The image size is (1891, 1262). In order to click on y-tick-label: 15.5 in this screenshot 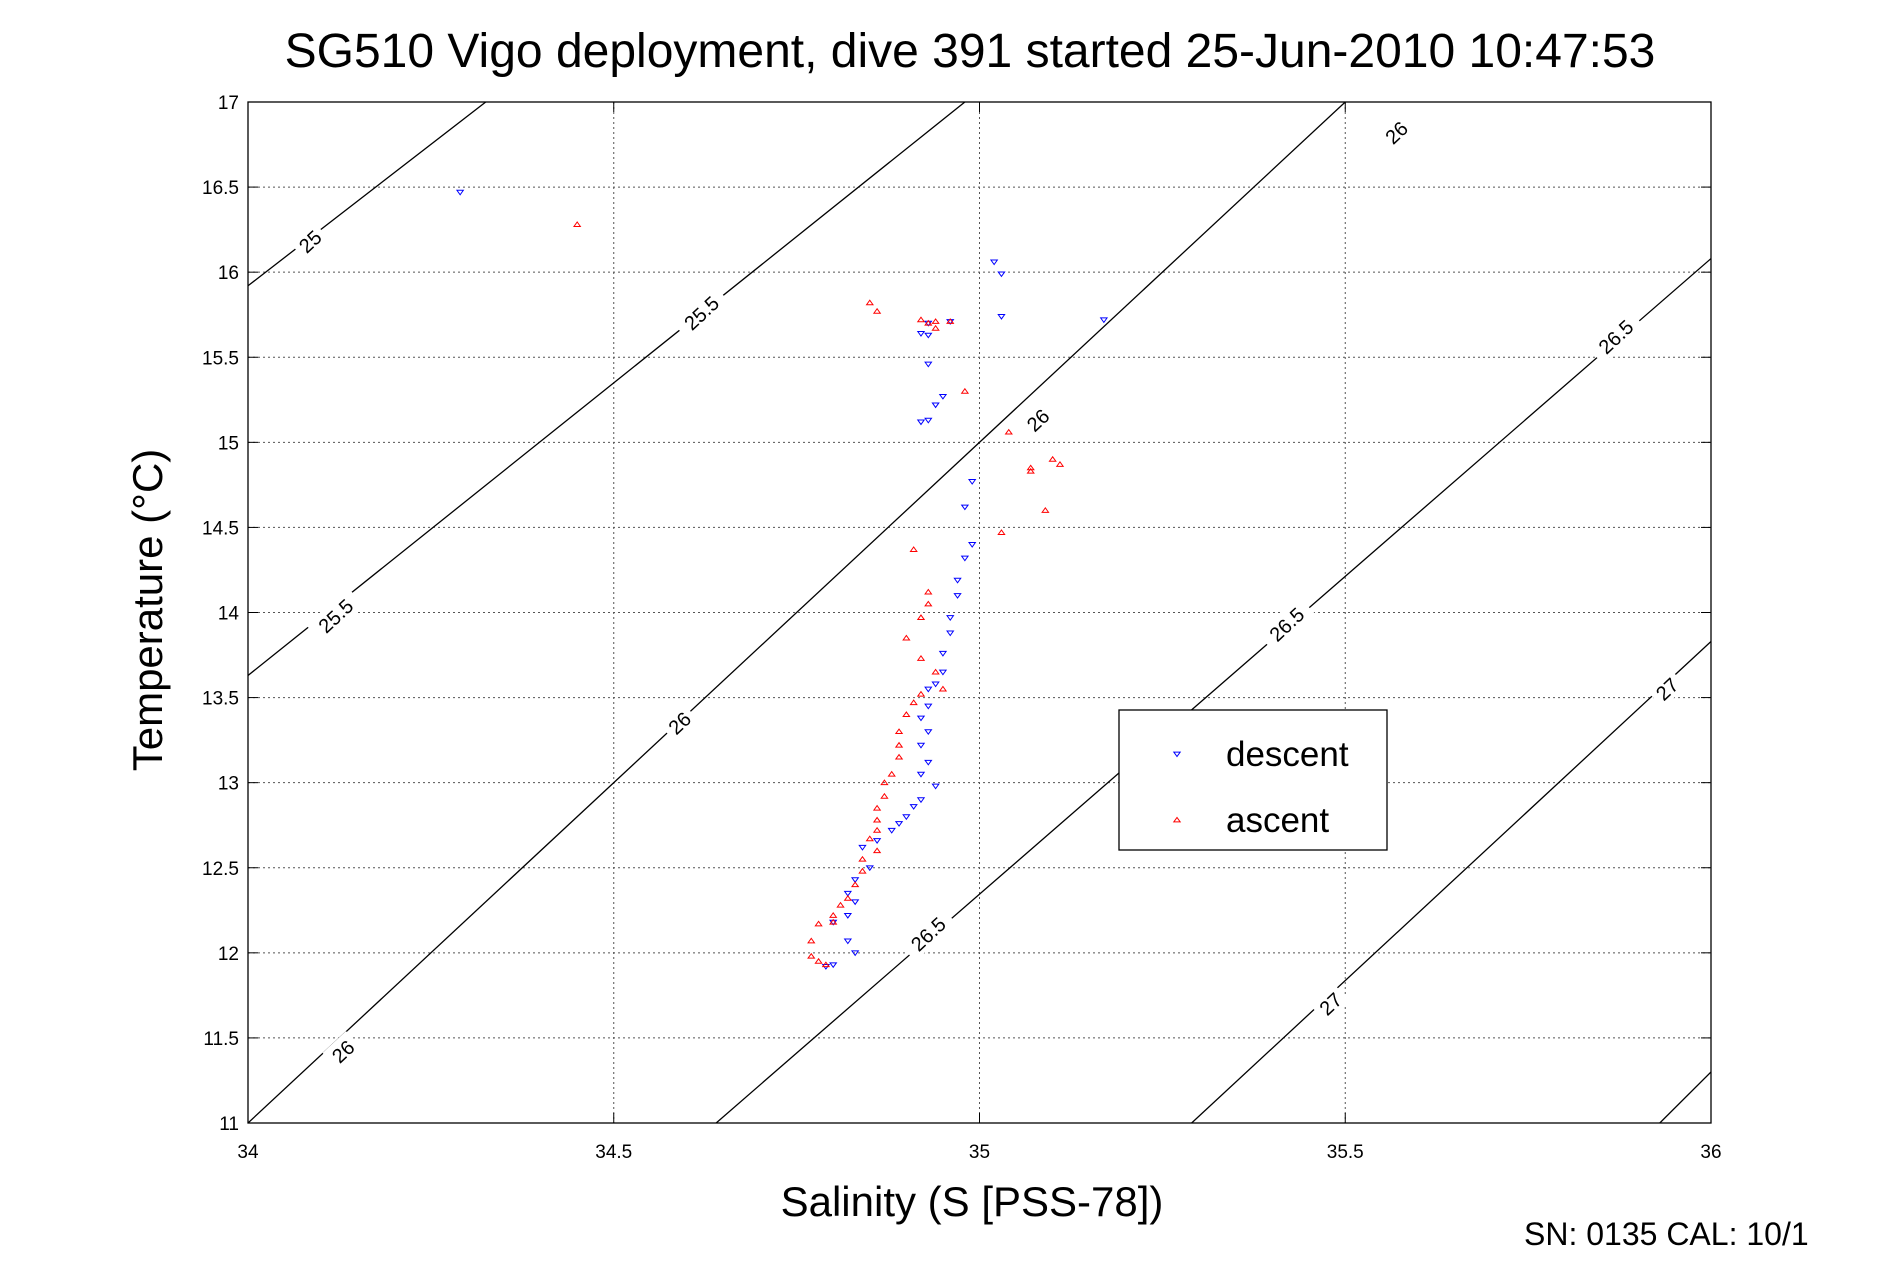, I will do `click(220, 358)`.